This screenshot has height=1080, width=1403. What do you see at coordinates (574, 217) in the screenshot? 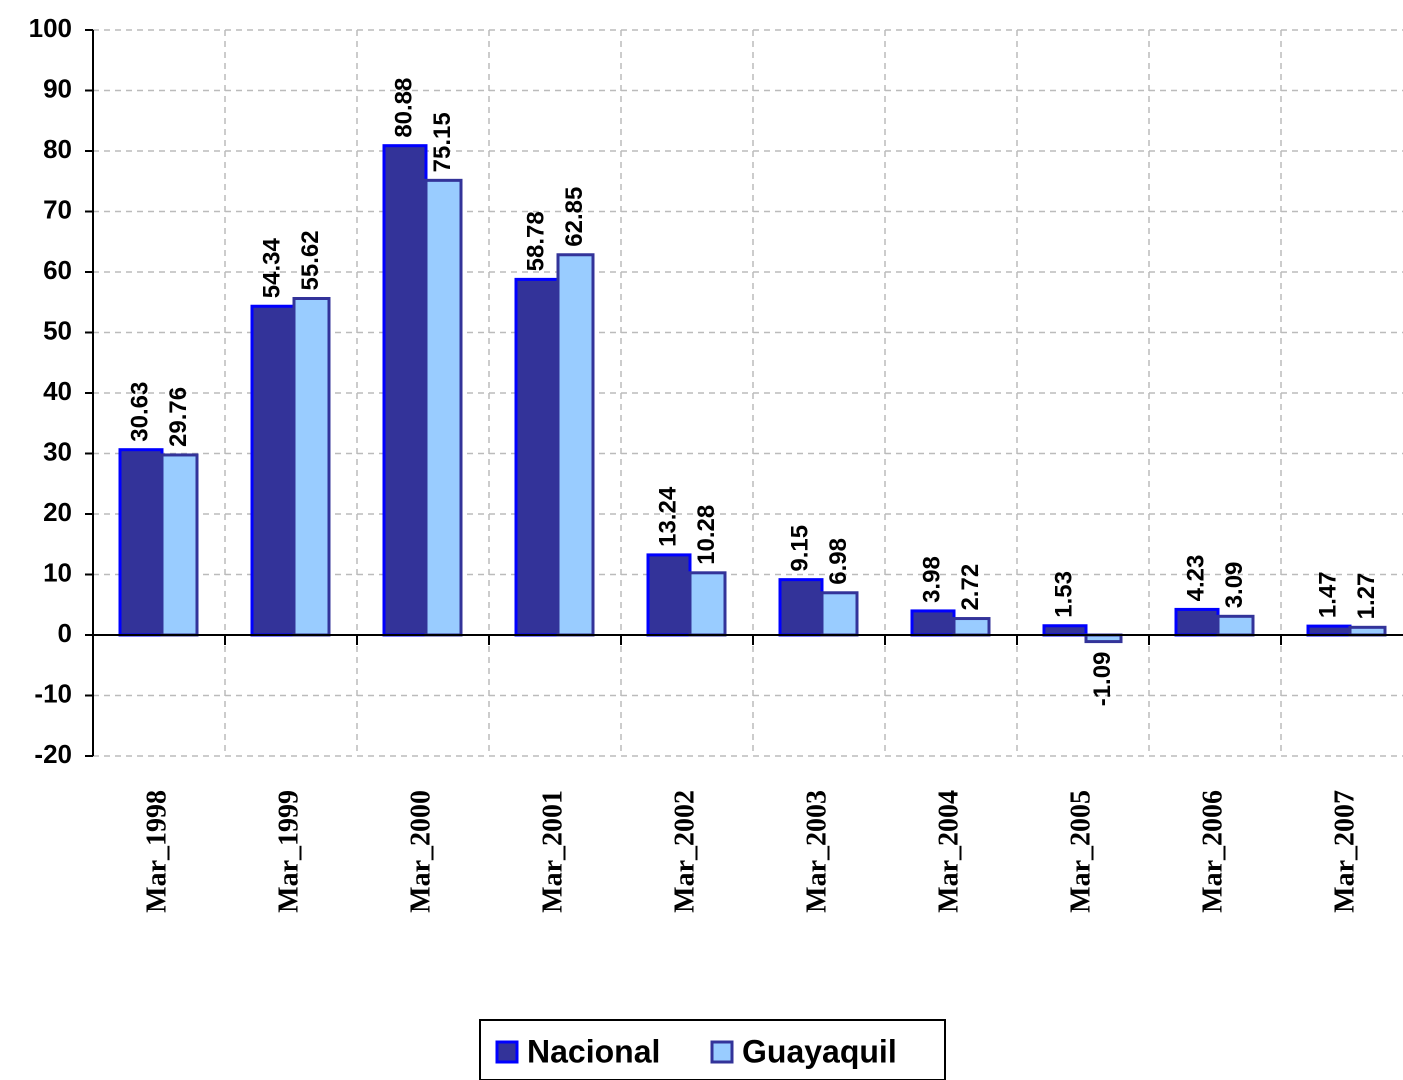
I see `value-label: 62.85` at bounding box center [574, 217].